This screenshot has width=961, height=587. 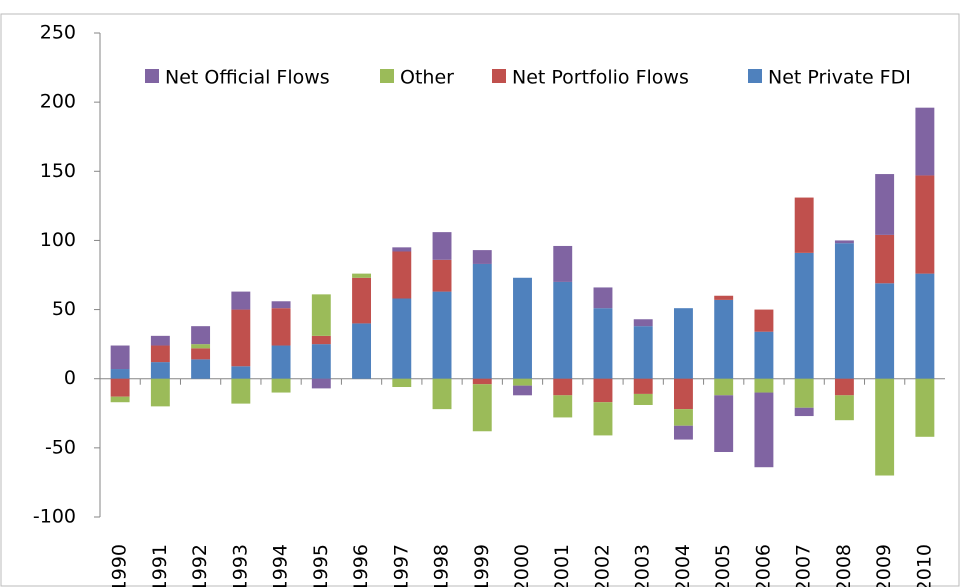 I want to click on x-tick-label: 1999, so click(x=482, y=565).